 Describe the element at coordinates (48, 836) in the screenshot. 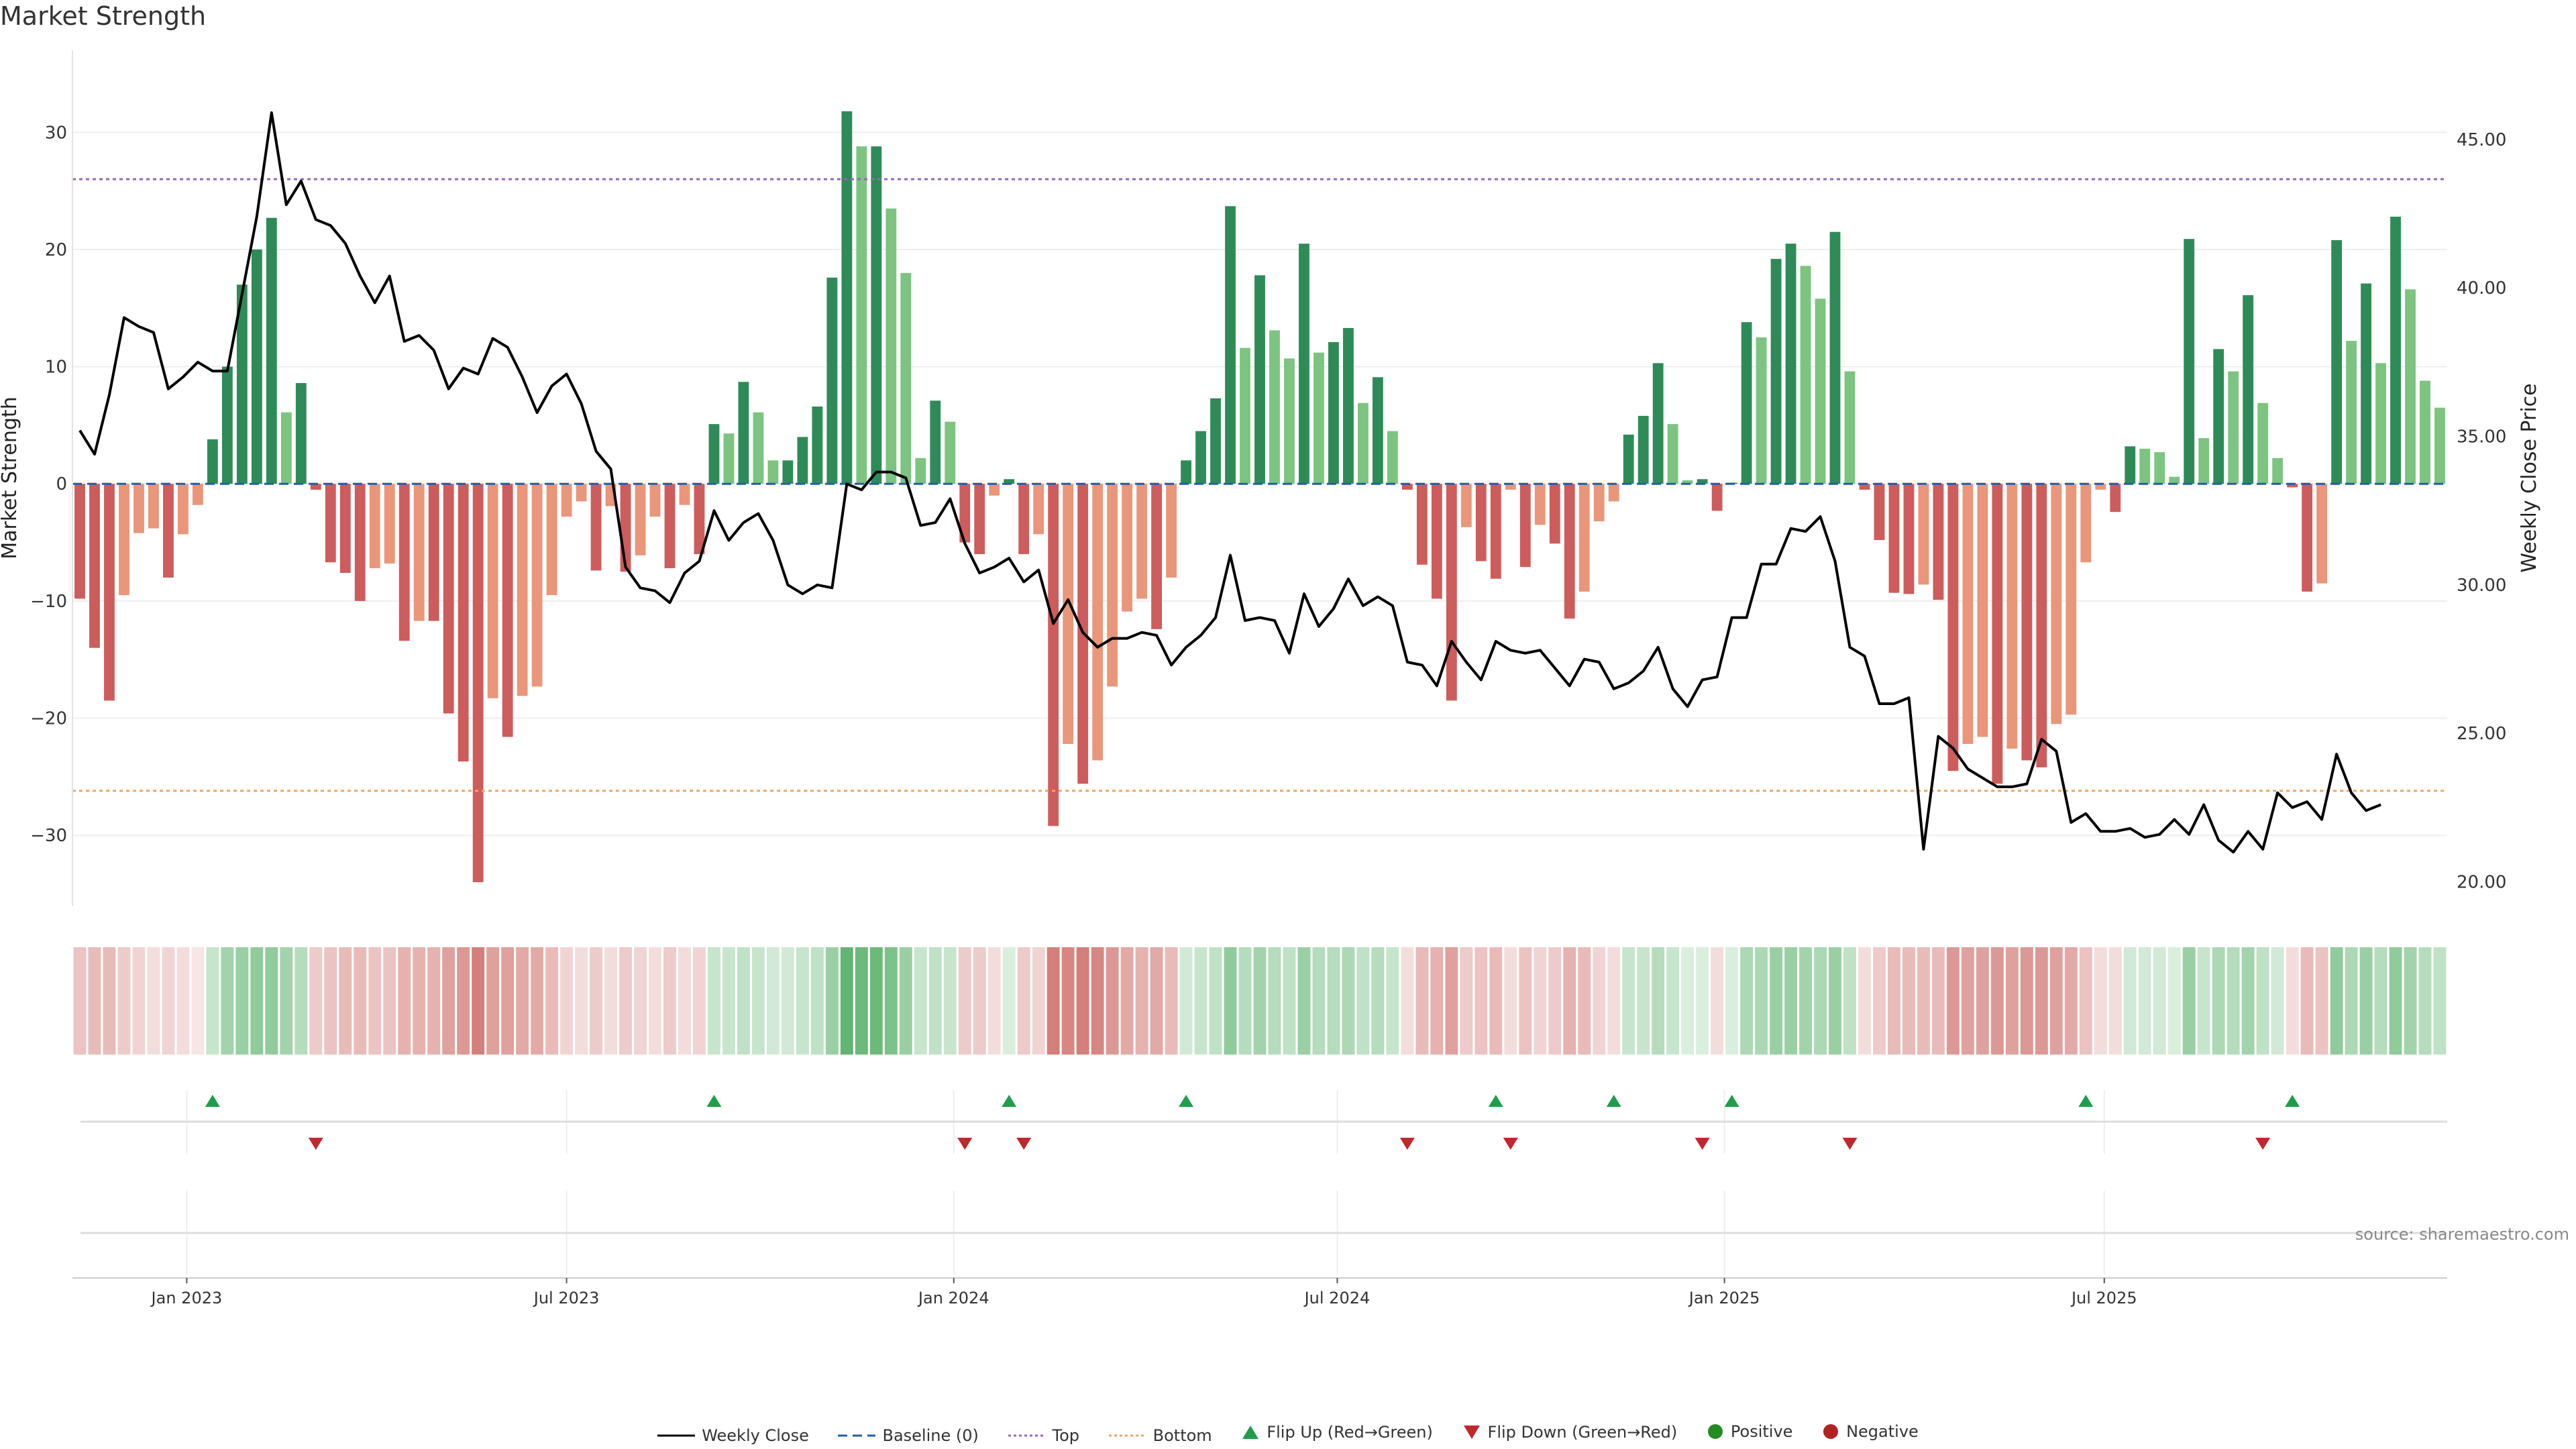

I see `y-tick-label: −30` at that location.